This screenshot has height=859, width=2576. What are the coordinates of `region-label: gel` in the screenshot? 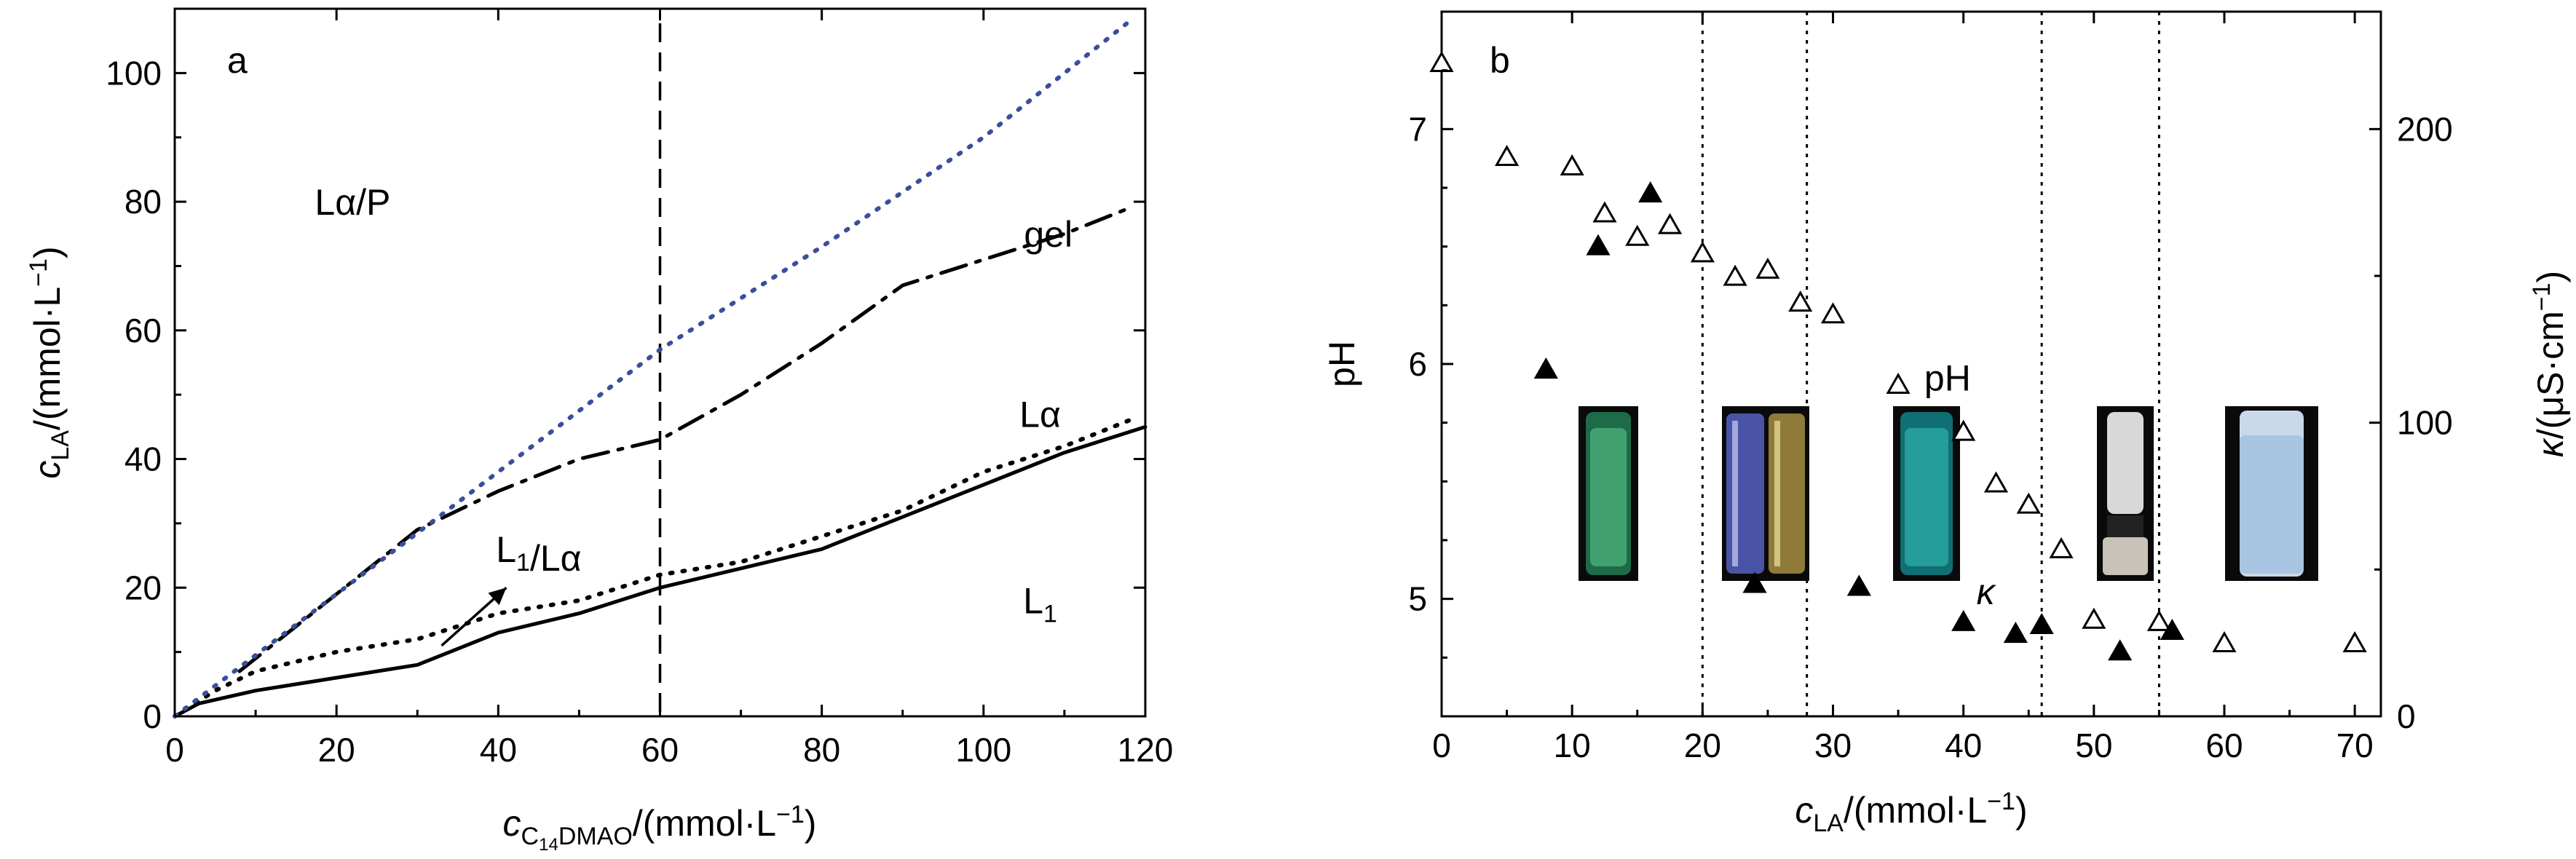 It's located at (1048, 234).